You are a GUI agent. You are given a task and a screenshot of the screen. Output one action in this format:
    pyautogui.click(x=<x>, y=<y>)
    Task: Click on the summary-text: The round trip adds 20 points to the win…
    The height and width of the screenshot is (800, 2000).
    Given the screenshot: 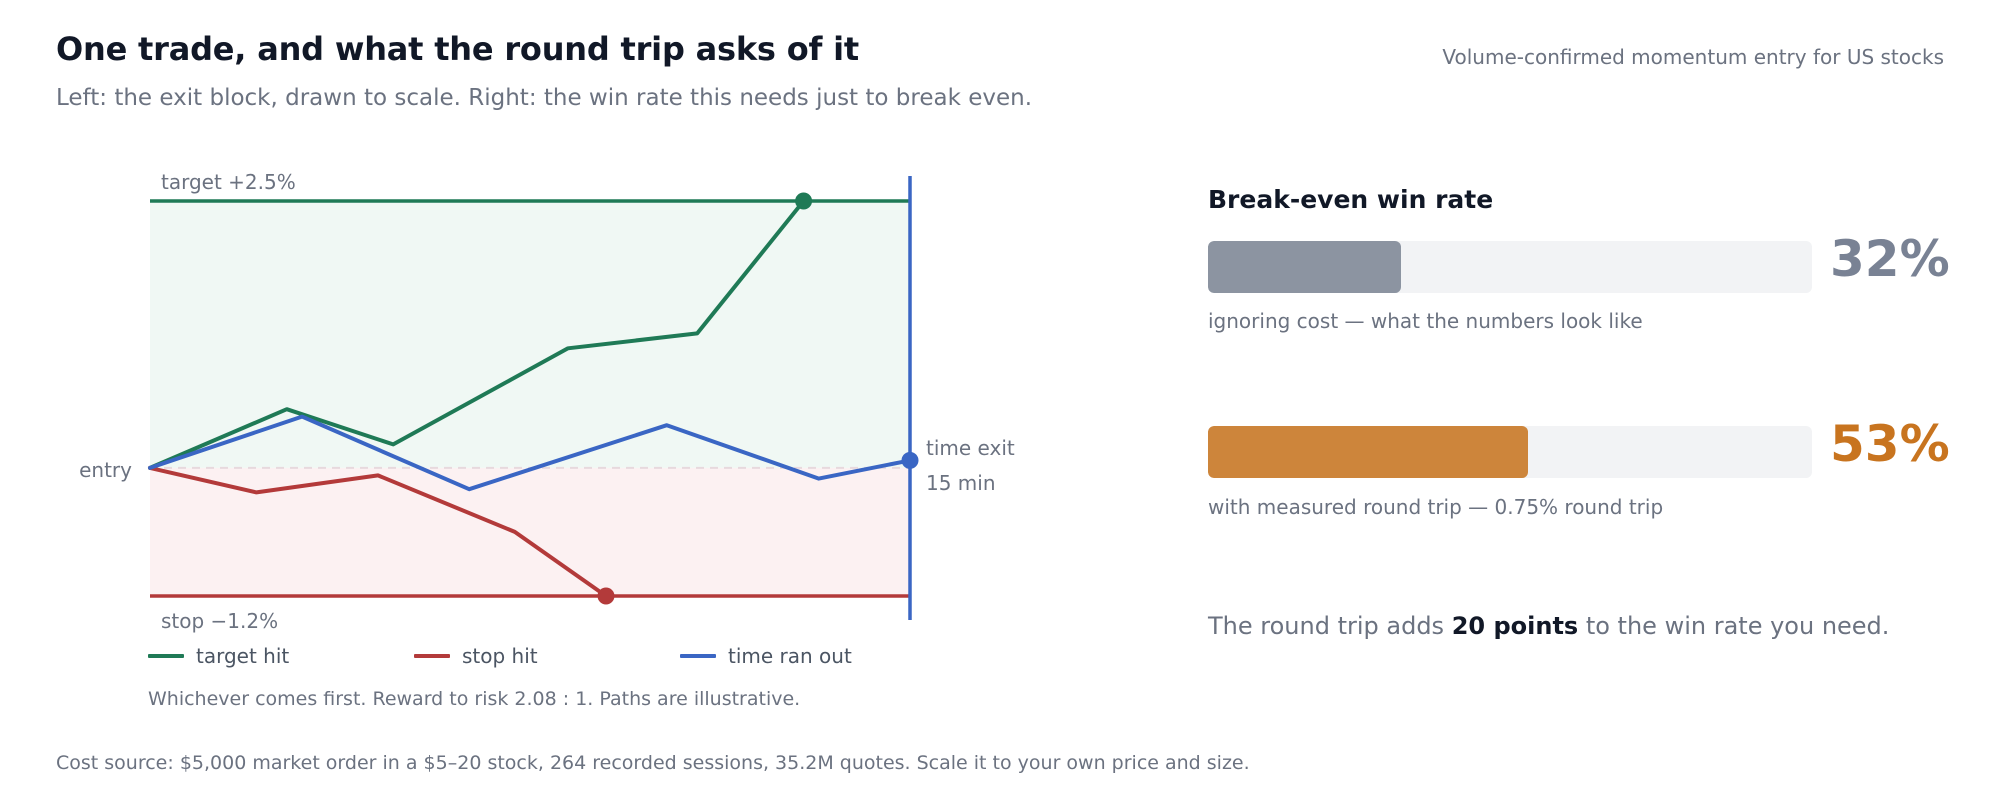 What is the action you would take?
    pyautogui.click(x=1548, y=626)
    